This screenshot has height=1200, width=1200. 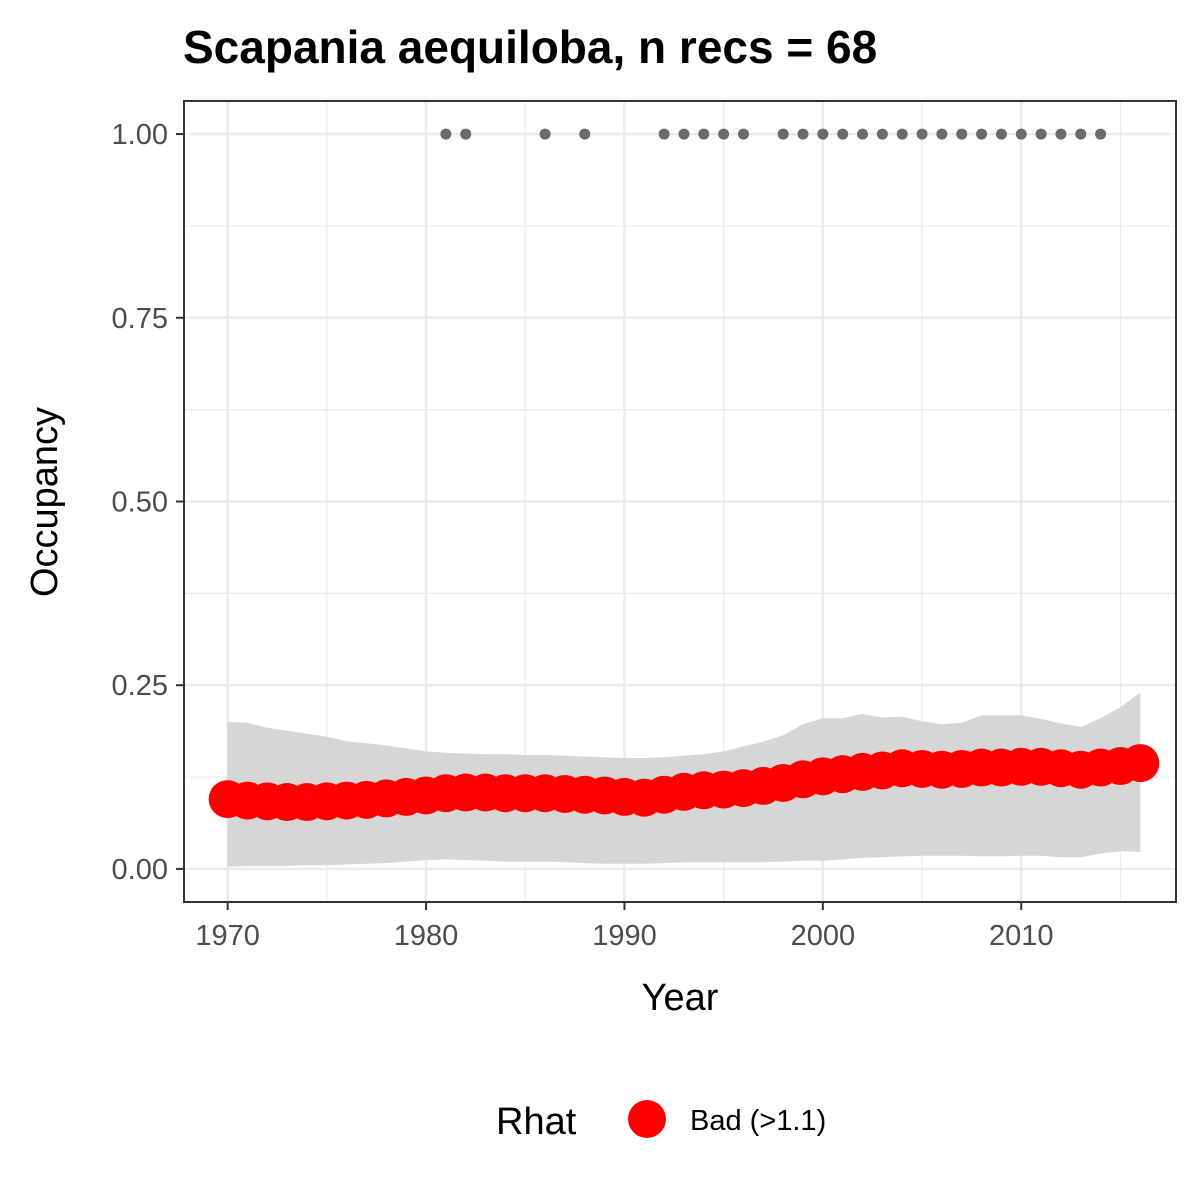 I want to click on x-tick-label: 2010, so click(x=1021, y=936).